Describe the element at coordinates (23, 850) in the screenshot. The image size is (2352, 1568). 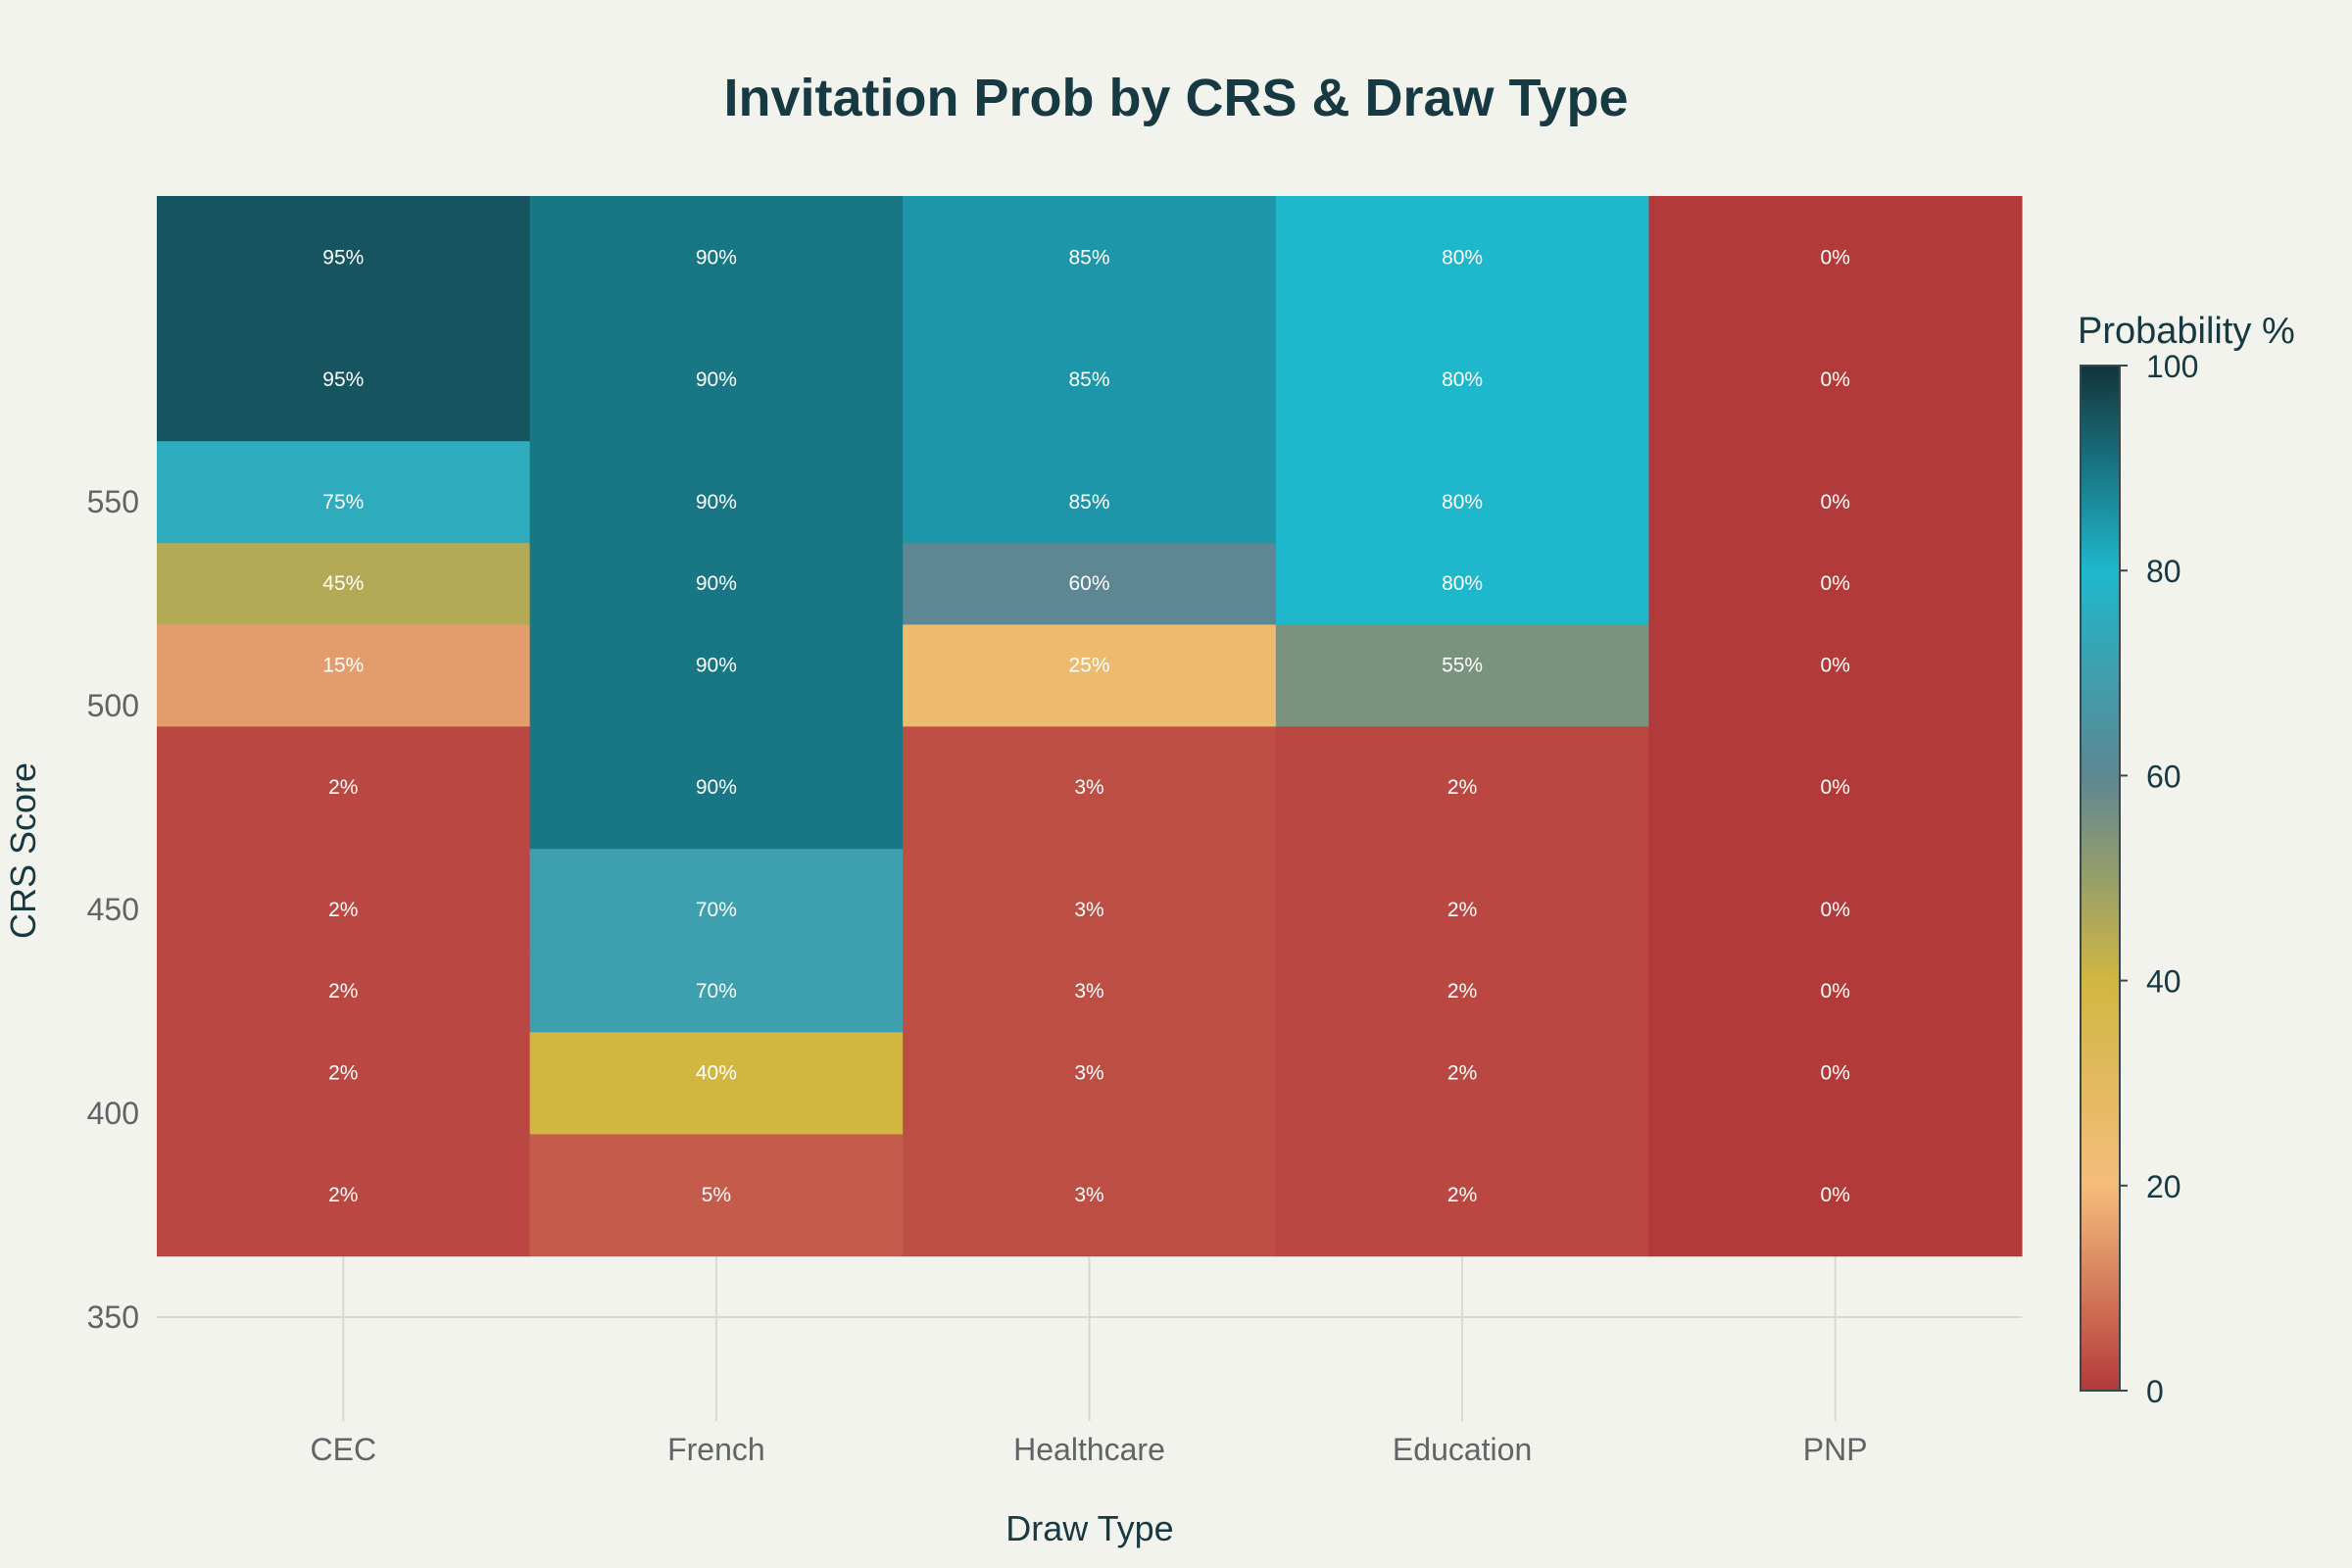
I see `y-axis-title: CRS Score` at that location.